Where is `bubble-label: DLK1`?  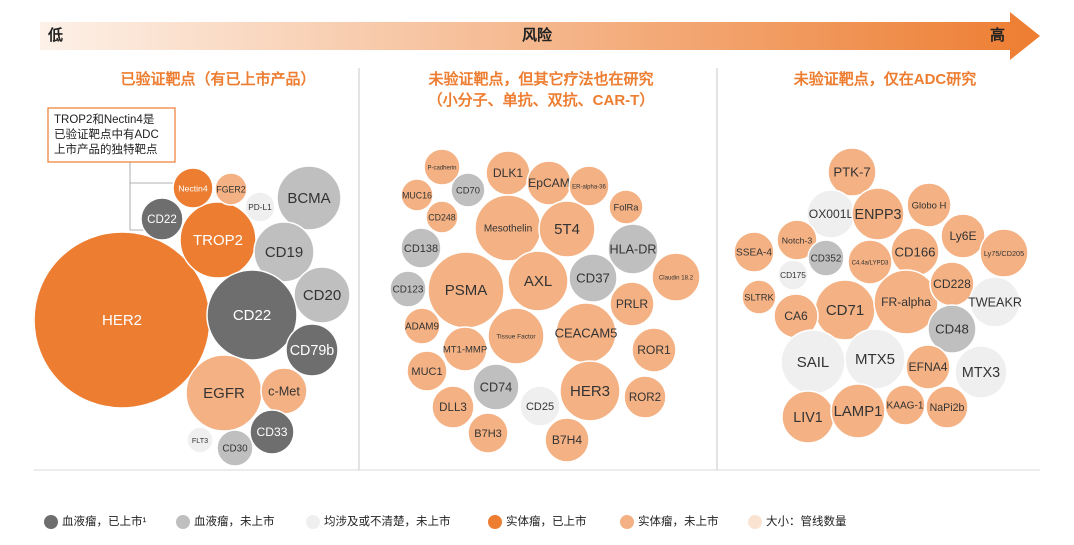
bubble-label: DLK1 is located at coordinates (508, 173).